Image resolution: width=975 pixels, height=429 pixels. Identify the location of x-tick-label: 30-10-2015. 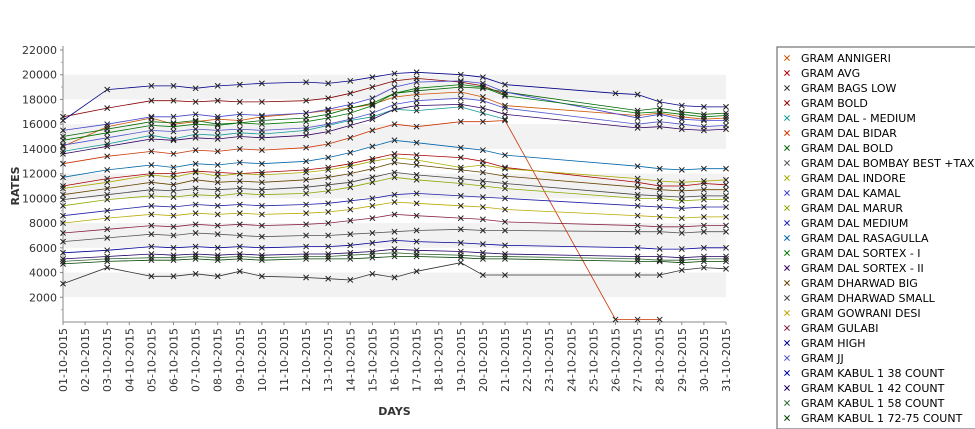
(704, 360).